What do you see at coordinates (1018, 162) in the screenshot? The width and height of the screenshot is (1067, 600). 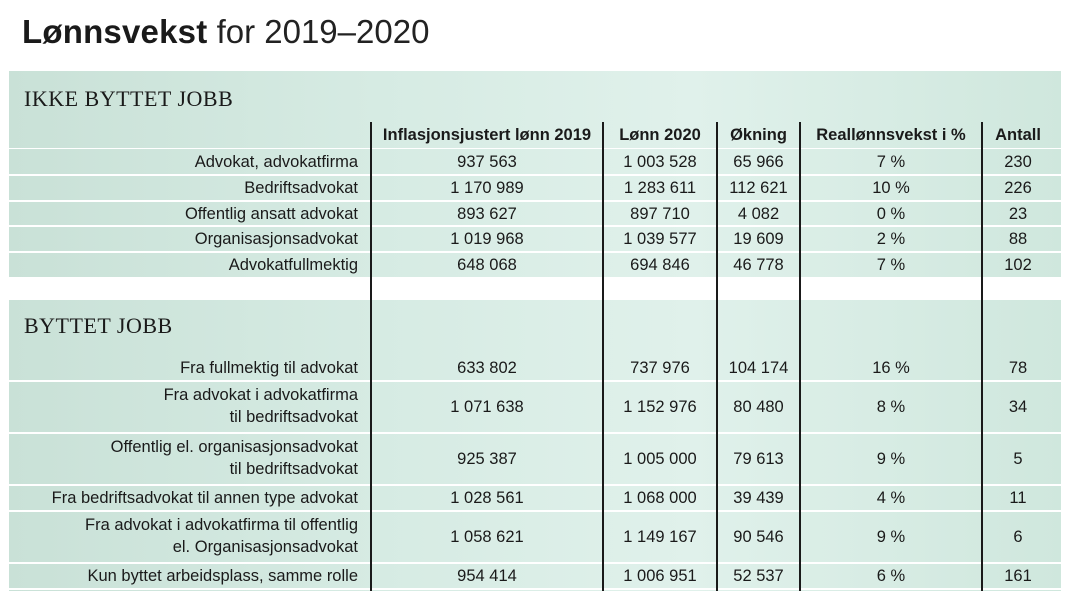 I see `table-cell: 230` at bounding box center [1018, 162].